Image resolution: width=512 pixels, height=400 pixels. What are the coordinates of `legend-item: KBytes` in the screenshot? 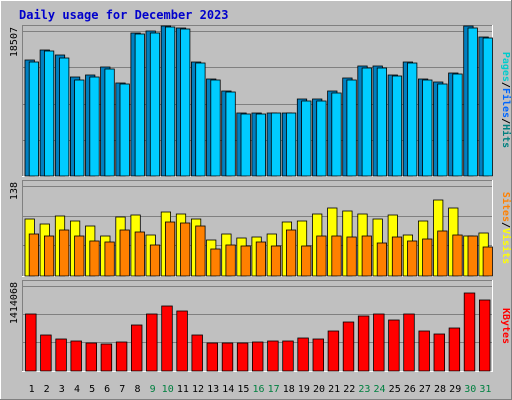 It's located at (505, 326).